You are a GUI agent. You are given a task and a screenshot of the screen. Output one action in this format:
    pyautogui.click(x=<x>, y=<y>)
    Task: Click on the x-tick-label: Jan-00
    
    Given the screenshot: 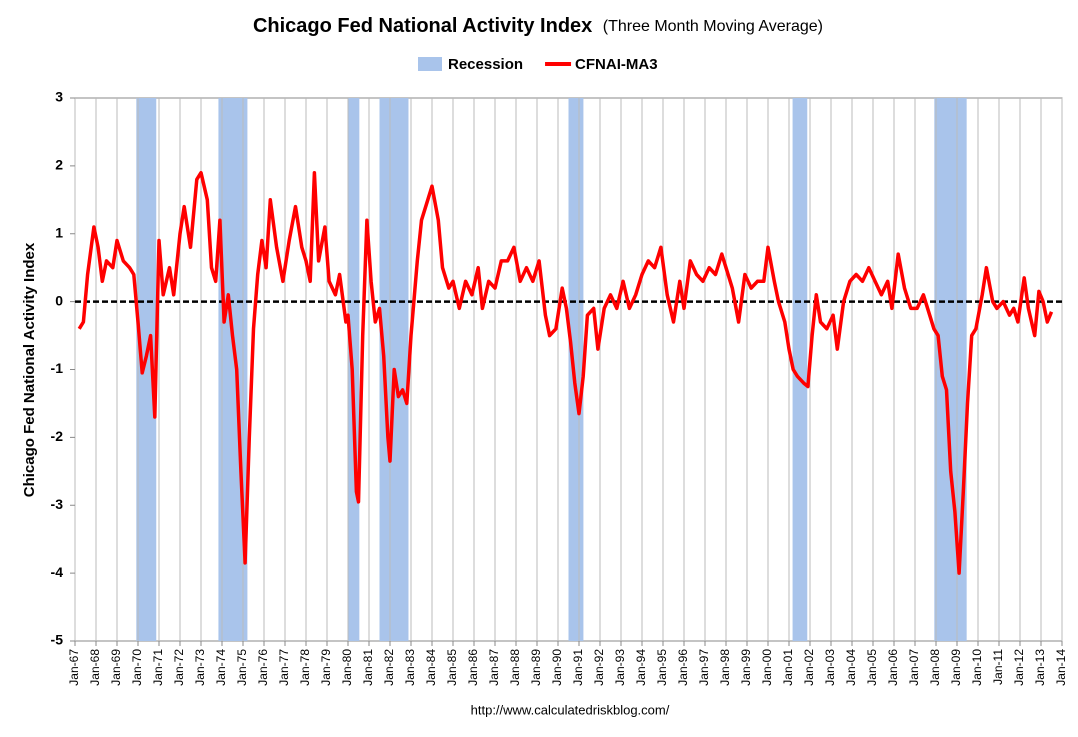 What is the action you would take?
    pyautogui.click(x=767, y=667)
    